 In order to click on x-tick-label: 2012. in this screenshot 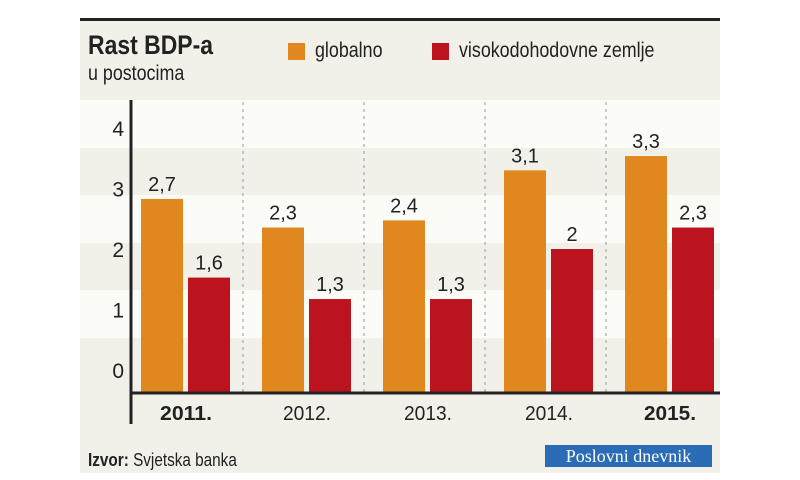, I will do `click(307, 414)`.